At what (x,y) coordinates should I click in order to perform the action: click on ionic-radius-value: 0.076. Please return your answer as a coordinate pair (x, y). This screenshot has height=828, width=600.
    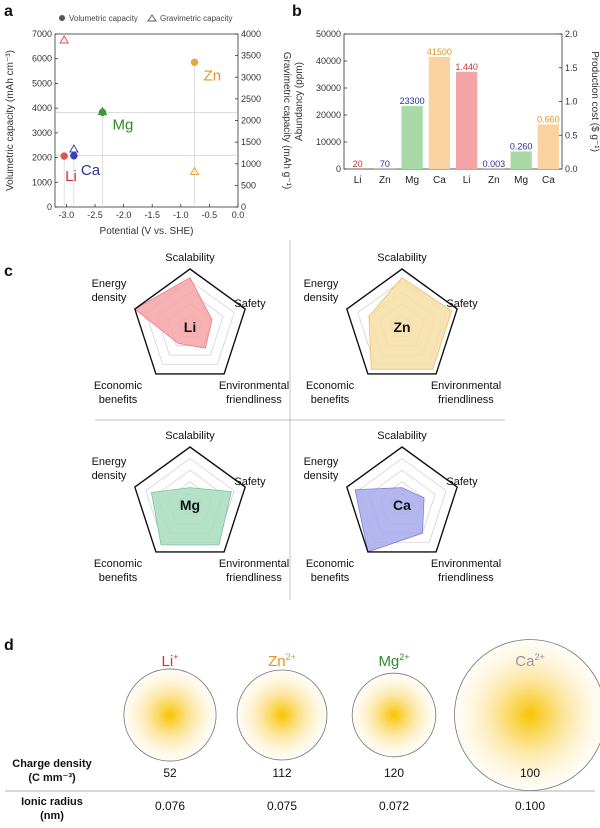
    Looking at the image, I should click on (170, 806).